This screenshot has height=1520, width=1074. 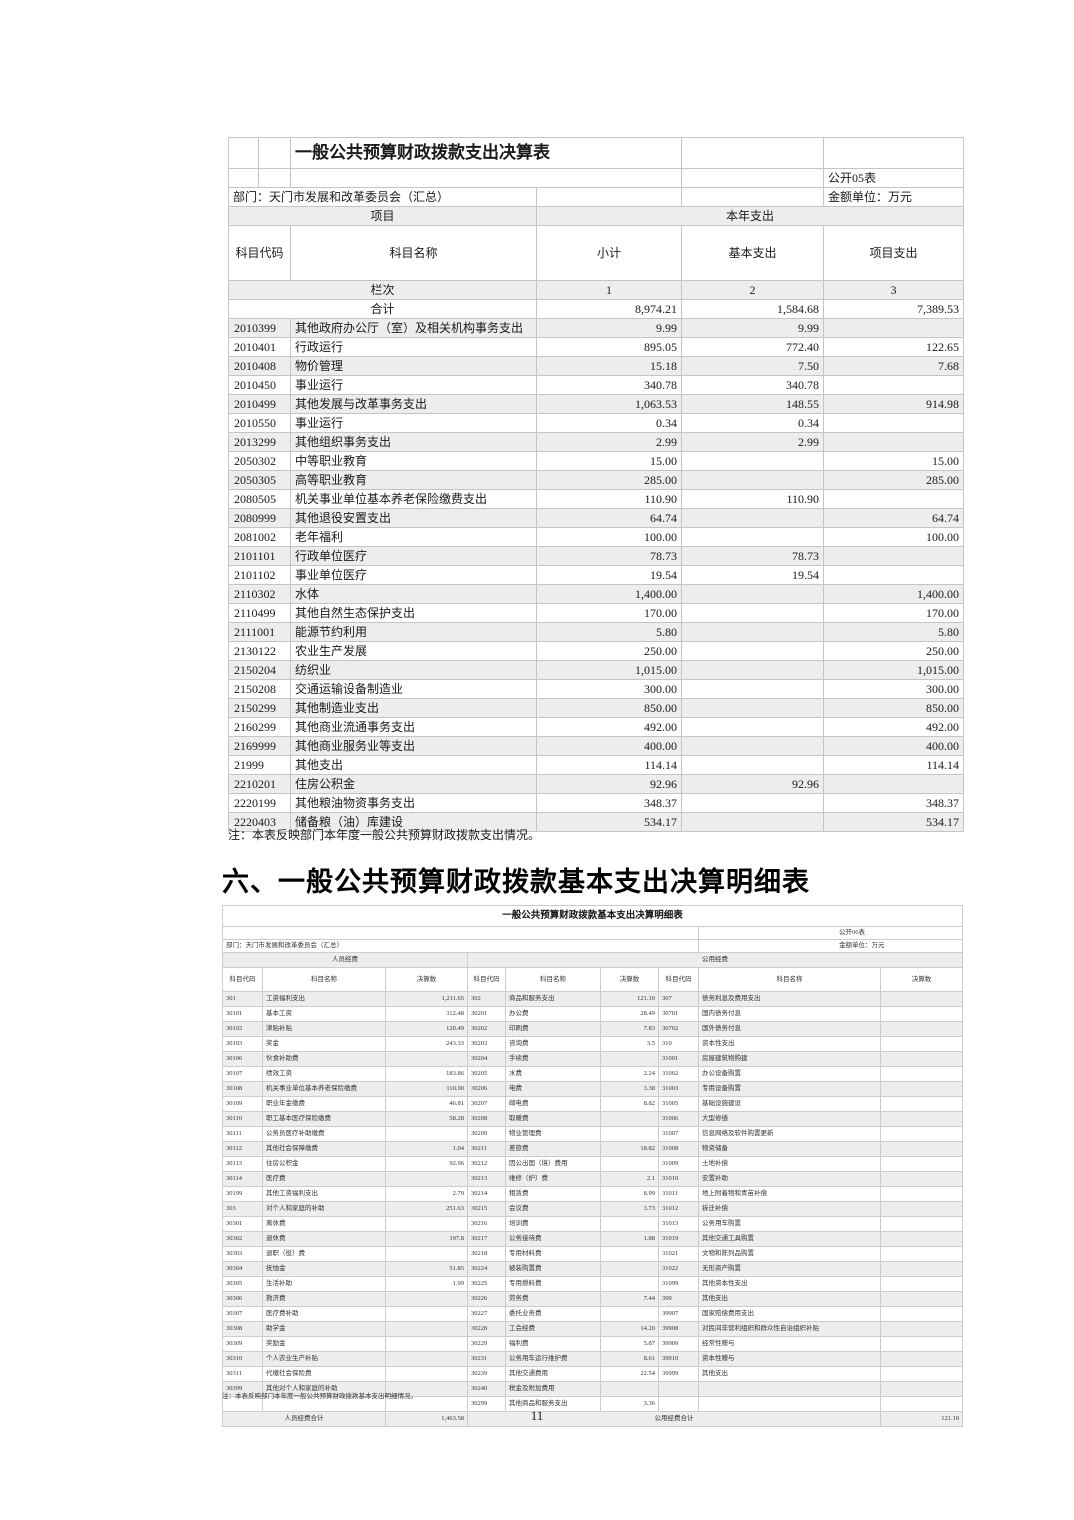 What do you see at coordinates (609, 632) in the screenshot?
I see `subtotal-value: 5.80` at bounding box center [609, 632].